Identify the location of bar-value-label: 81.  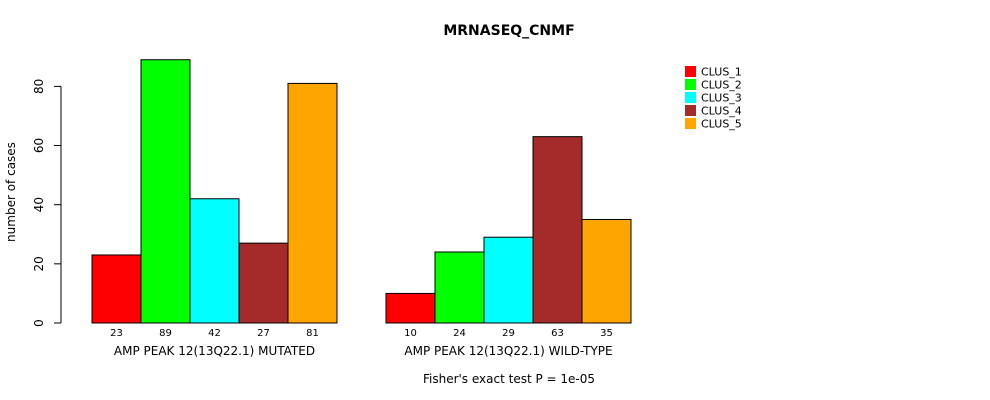
(312, 333).